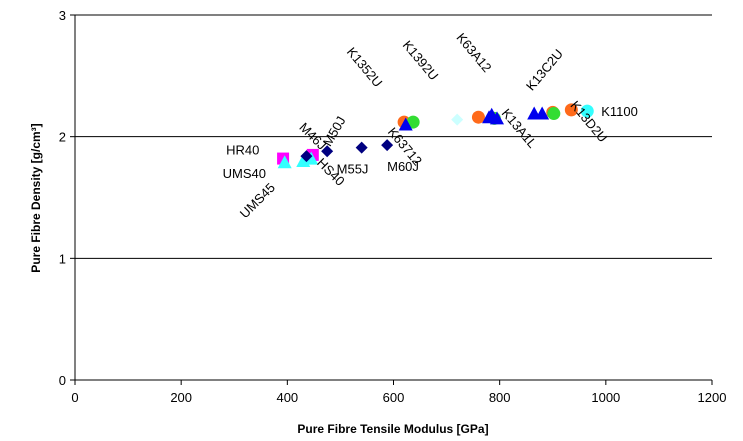 Image resolution: width=743 pixels, height=441 pixels. Describe the element at coordinates (62, 380) in the screenshot. I see `y-tick-label: 0` at that location.